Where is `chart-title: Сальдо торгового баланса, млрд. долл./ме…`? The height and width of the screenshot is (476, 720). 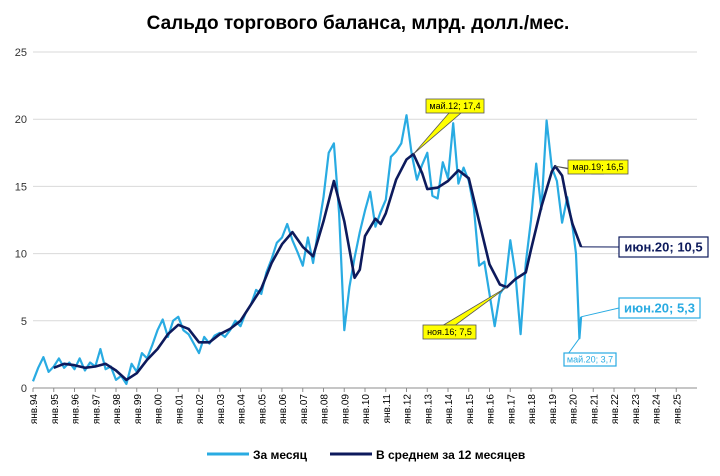
chart-title: Сальдо торгового баланса, млрд. долл./ме… is located at coordinates (358, 23).